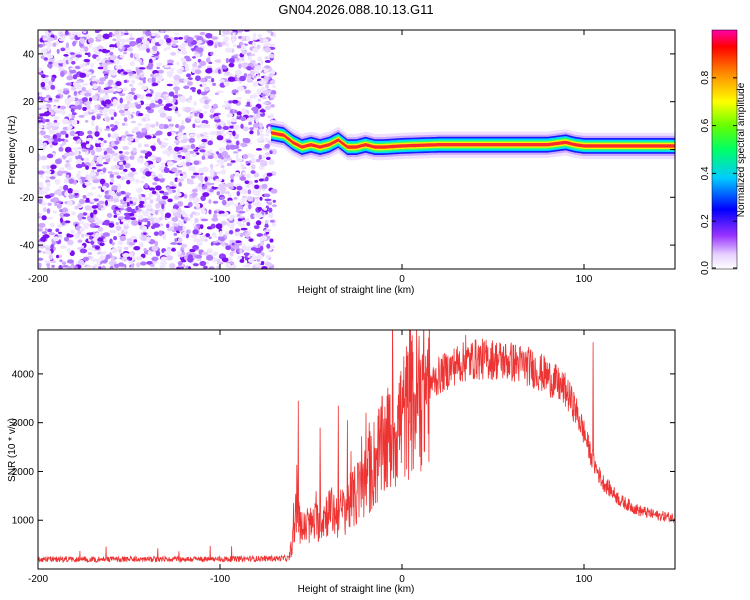 Image resolution: width=750 pixels, height=600 pixels. What do you see at coordinates (584, 579) in the screenshot?
I see `x-tick-label: 100` at bounding box center [584, 579].